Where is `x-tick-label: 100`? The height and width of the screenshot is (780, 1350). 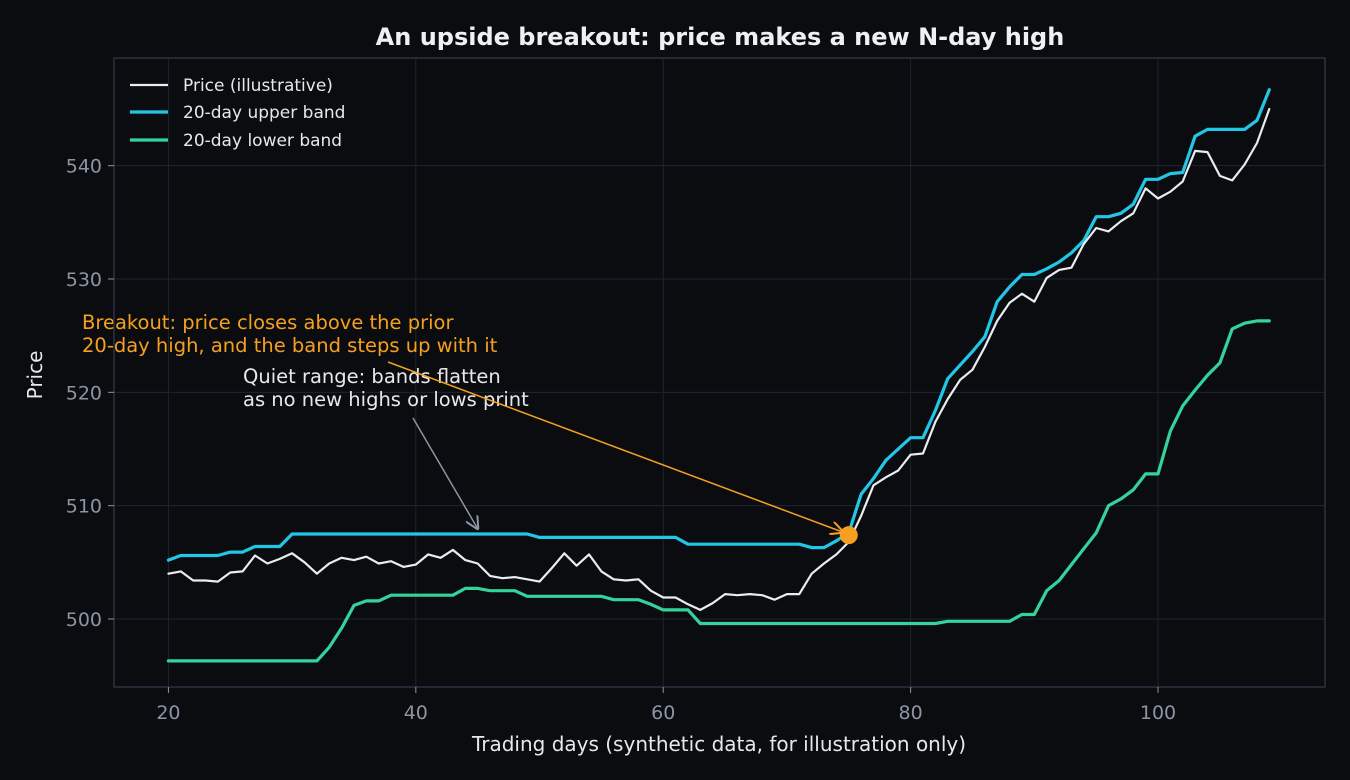
x-tick-label: 100 is located at coordinates (1158, 713).